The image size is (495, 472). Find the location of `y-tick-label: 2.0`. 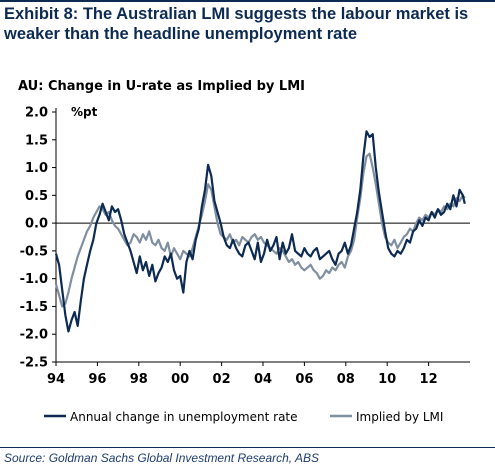

y-tick-label: 2.0 is located at coordinates (36, 113).